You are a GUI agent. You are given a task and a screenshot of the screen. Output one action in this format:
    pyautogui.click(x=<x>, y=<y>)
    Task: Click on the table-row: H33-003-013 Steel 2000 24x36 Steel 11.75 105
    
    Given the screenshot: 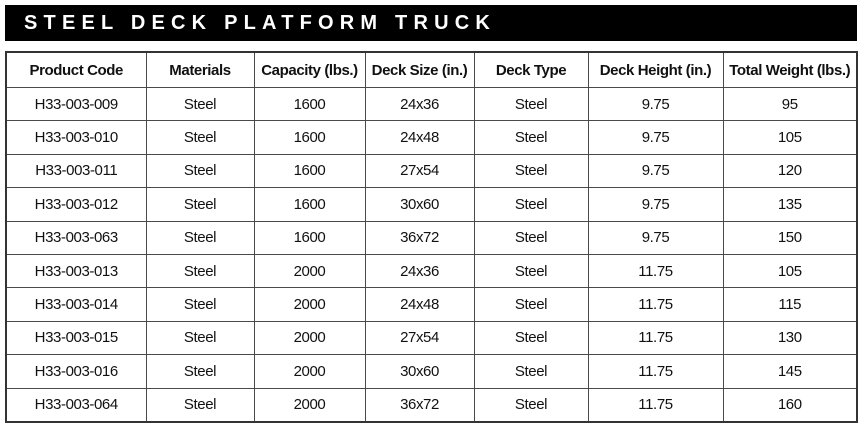 What is the action you would take?
    pyautogui.click(x=431, y=271)
    